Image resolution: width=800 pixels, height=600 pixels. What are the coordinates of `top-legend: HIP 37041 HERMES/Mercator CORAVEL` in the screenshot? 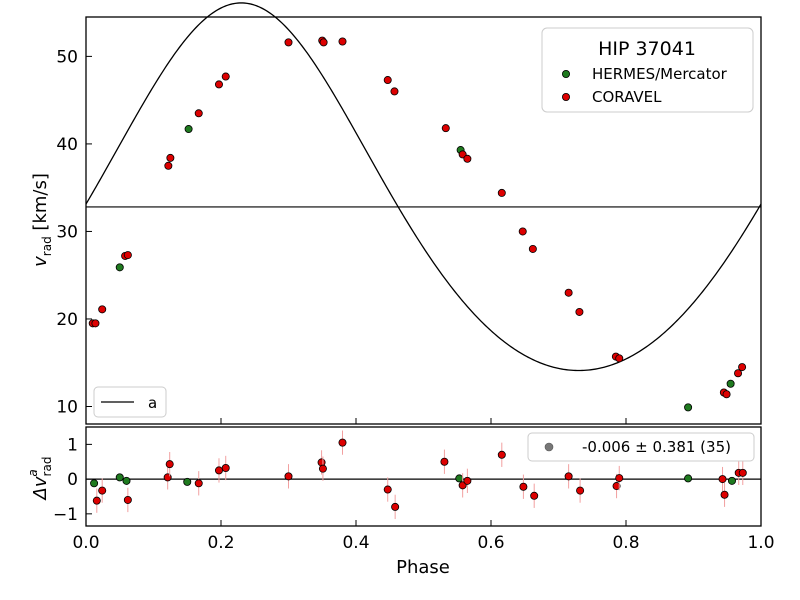 It's located at (647, 70).